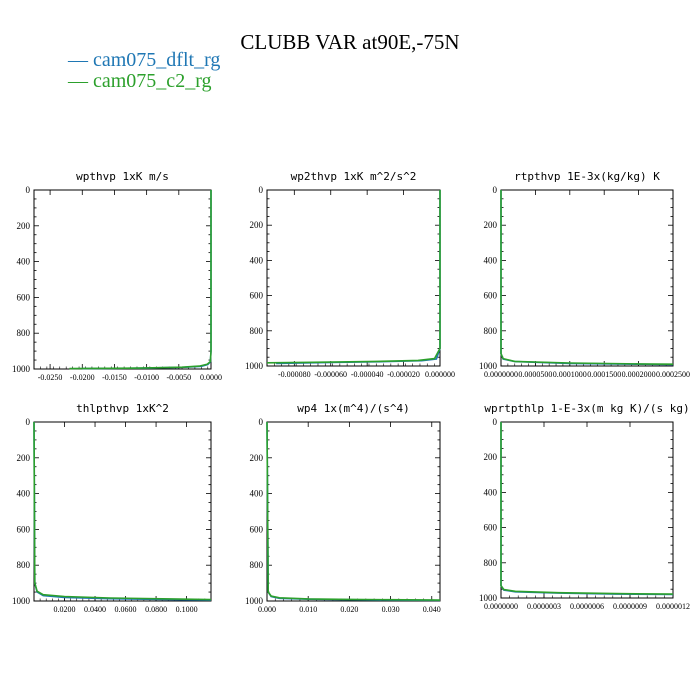 Image resolution: width=700 pixels, height=700 pixels. I want to click on x-tick-label: -0.0100, so click(146, 377).